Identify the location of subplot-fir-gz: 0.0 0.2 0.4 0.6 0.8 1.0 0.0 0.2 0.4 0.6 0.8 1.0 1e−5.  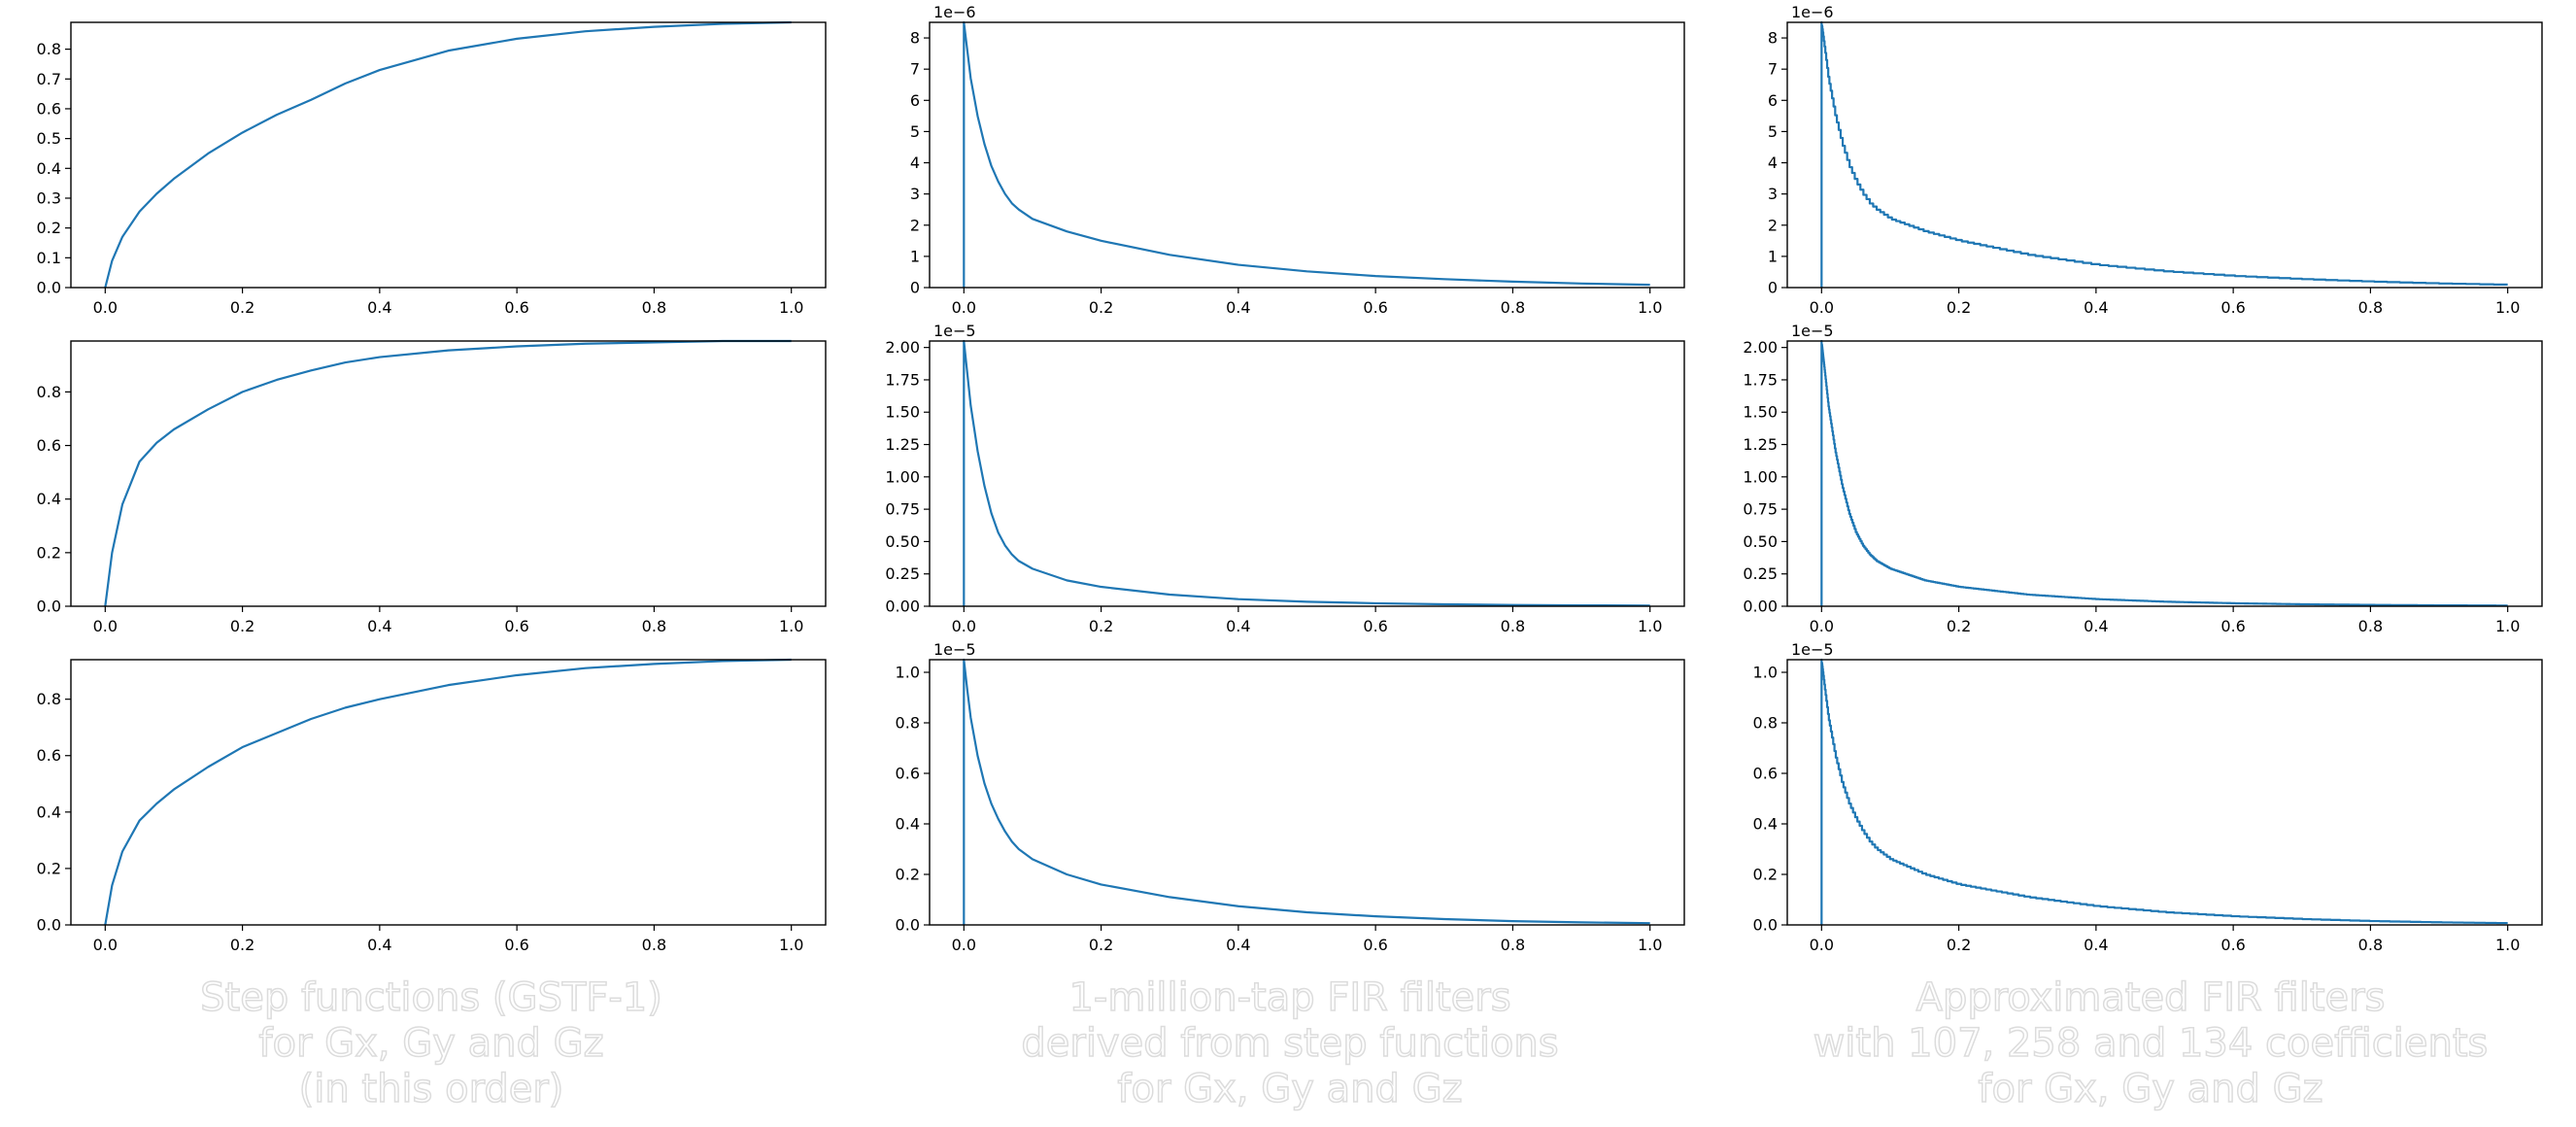
(1290, 797).